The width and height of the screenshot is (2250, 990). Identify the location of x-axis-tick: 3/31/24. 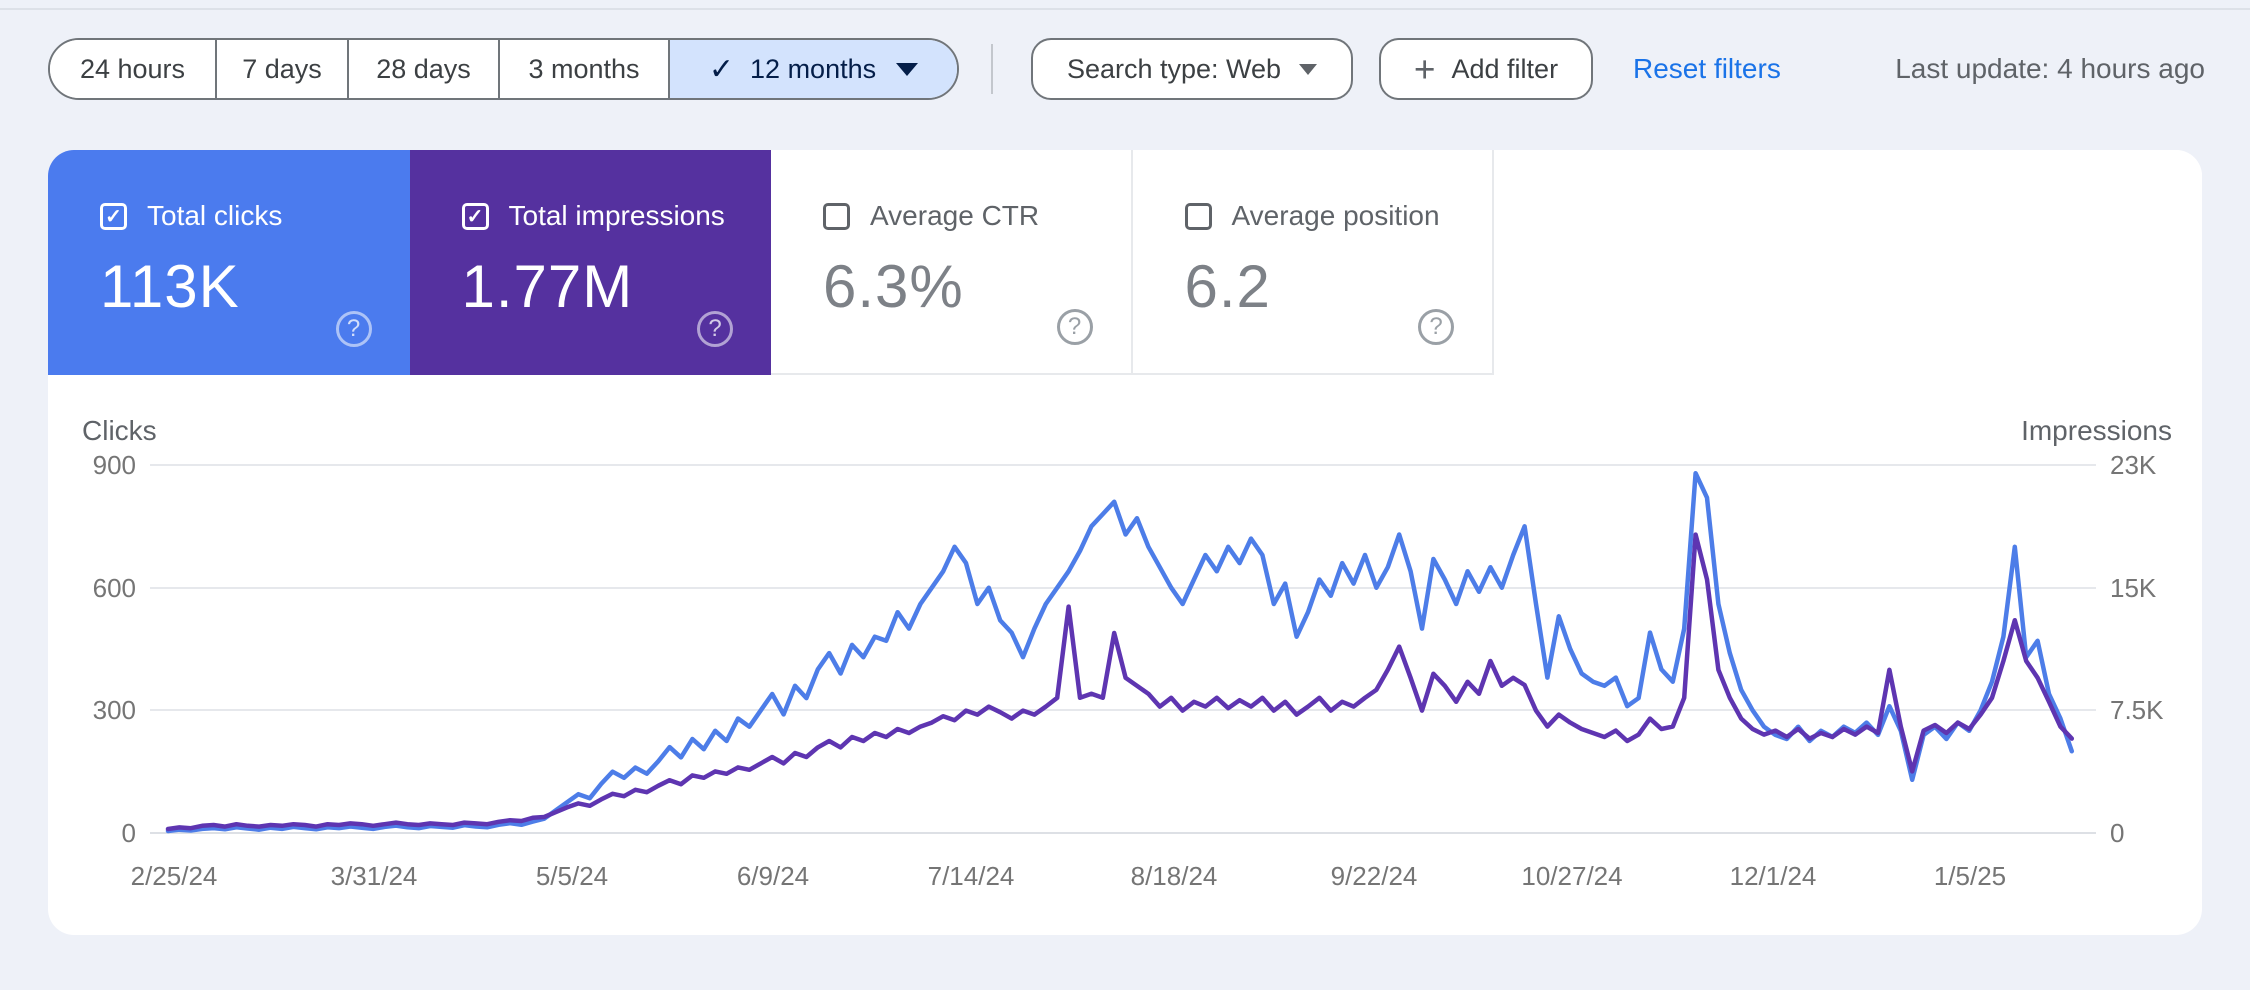
(374, 876).